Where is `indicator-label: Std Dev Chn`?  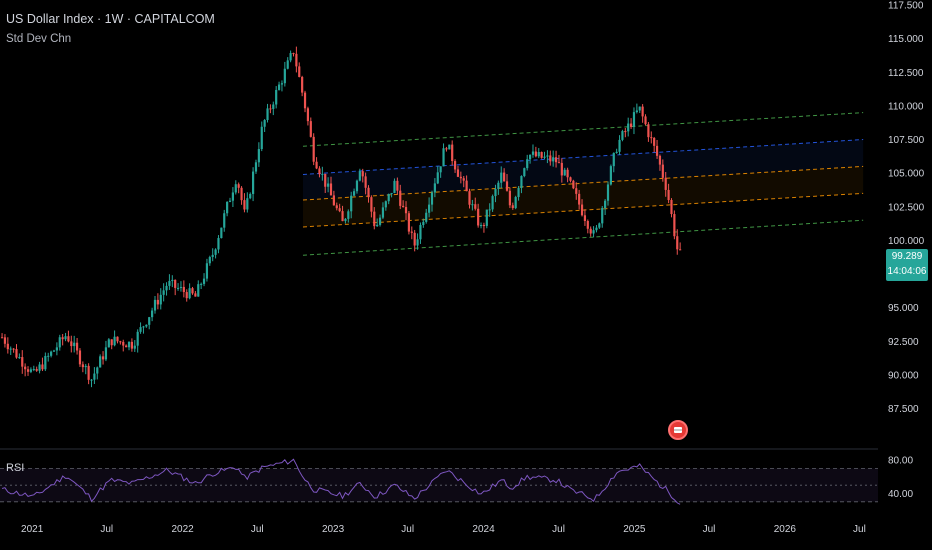 indicator-label: Std Dev Chn is located at coordinates (39, 39).